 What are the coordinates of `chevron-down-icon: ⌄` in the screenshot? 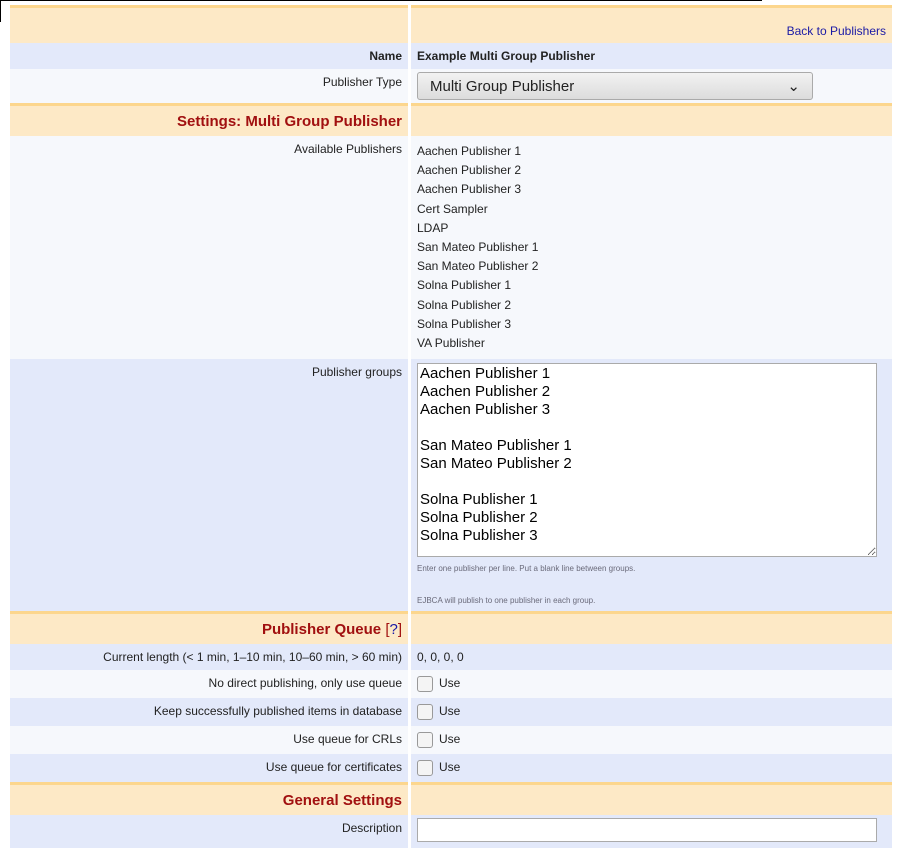 It's located at (793, 86).